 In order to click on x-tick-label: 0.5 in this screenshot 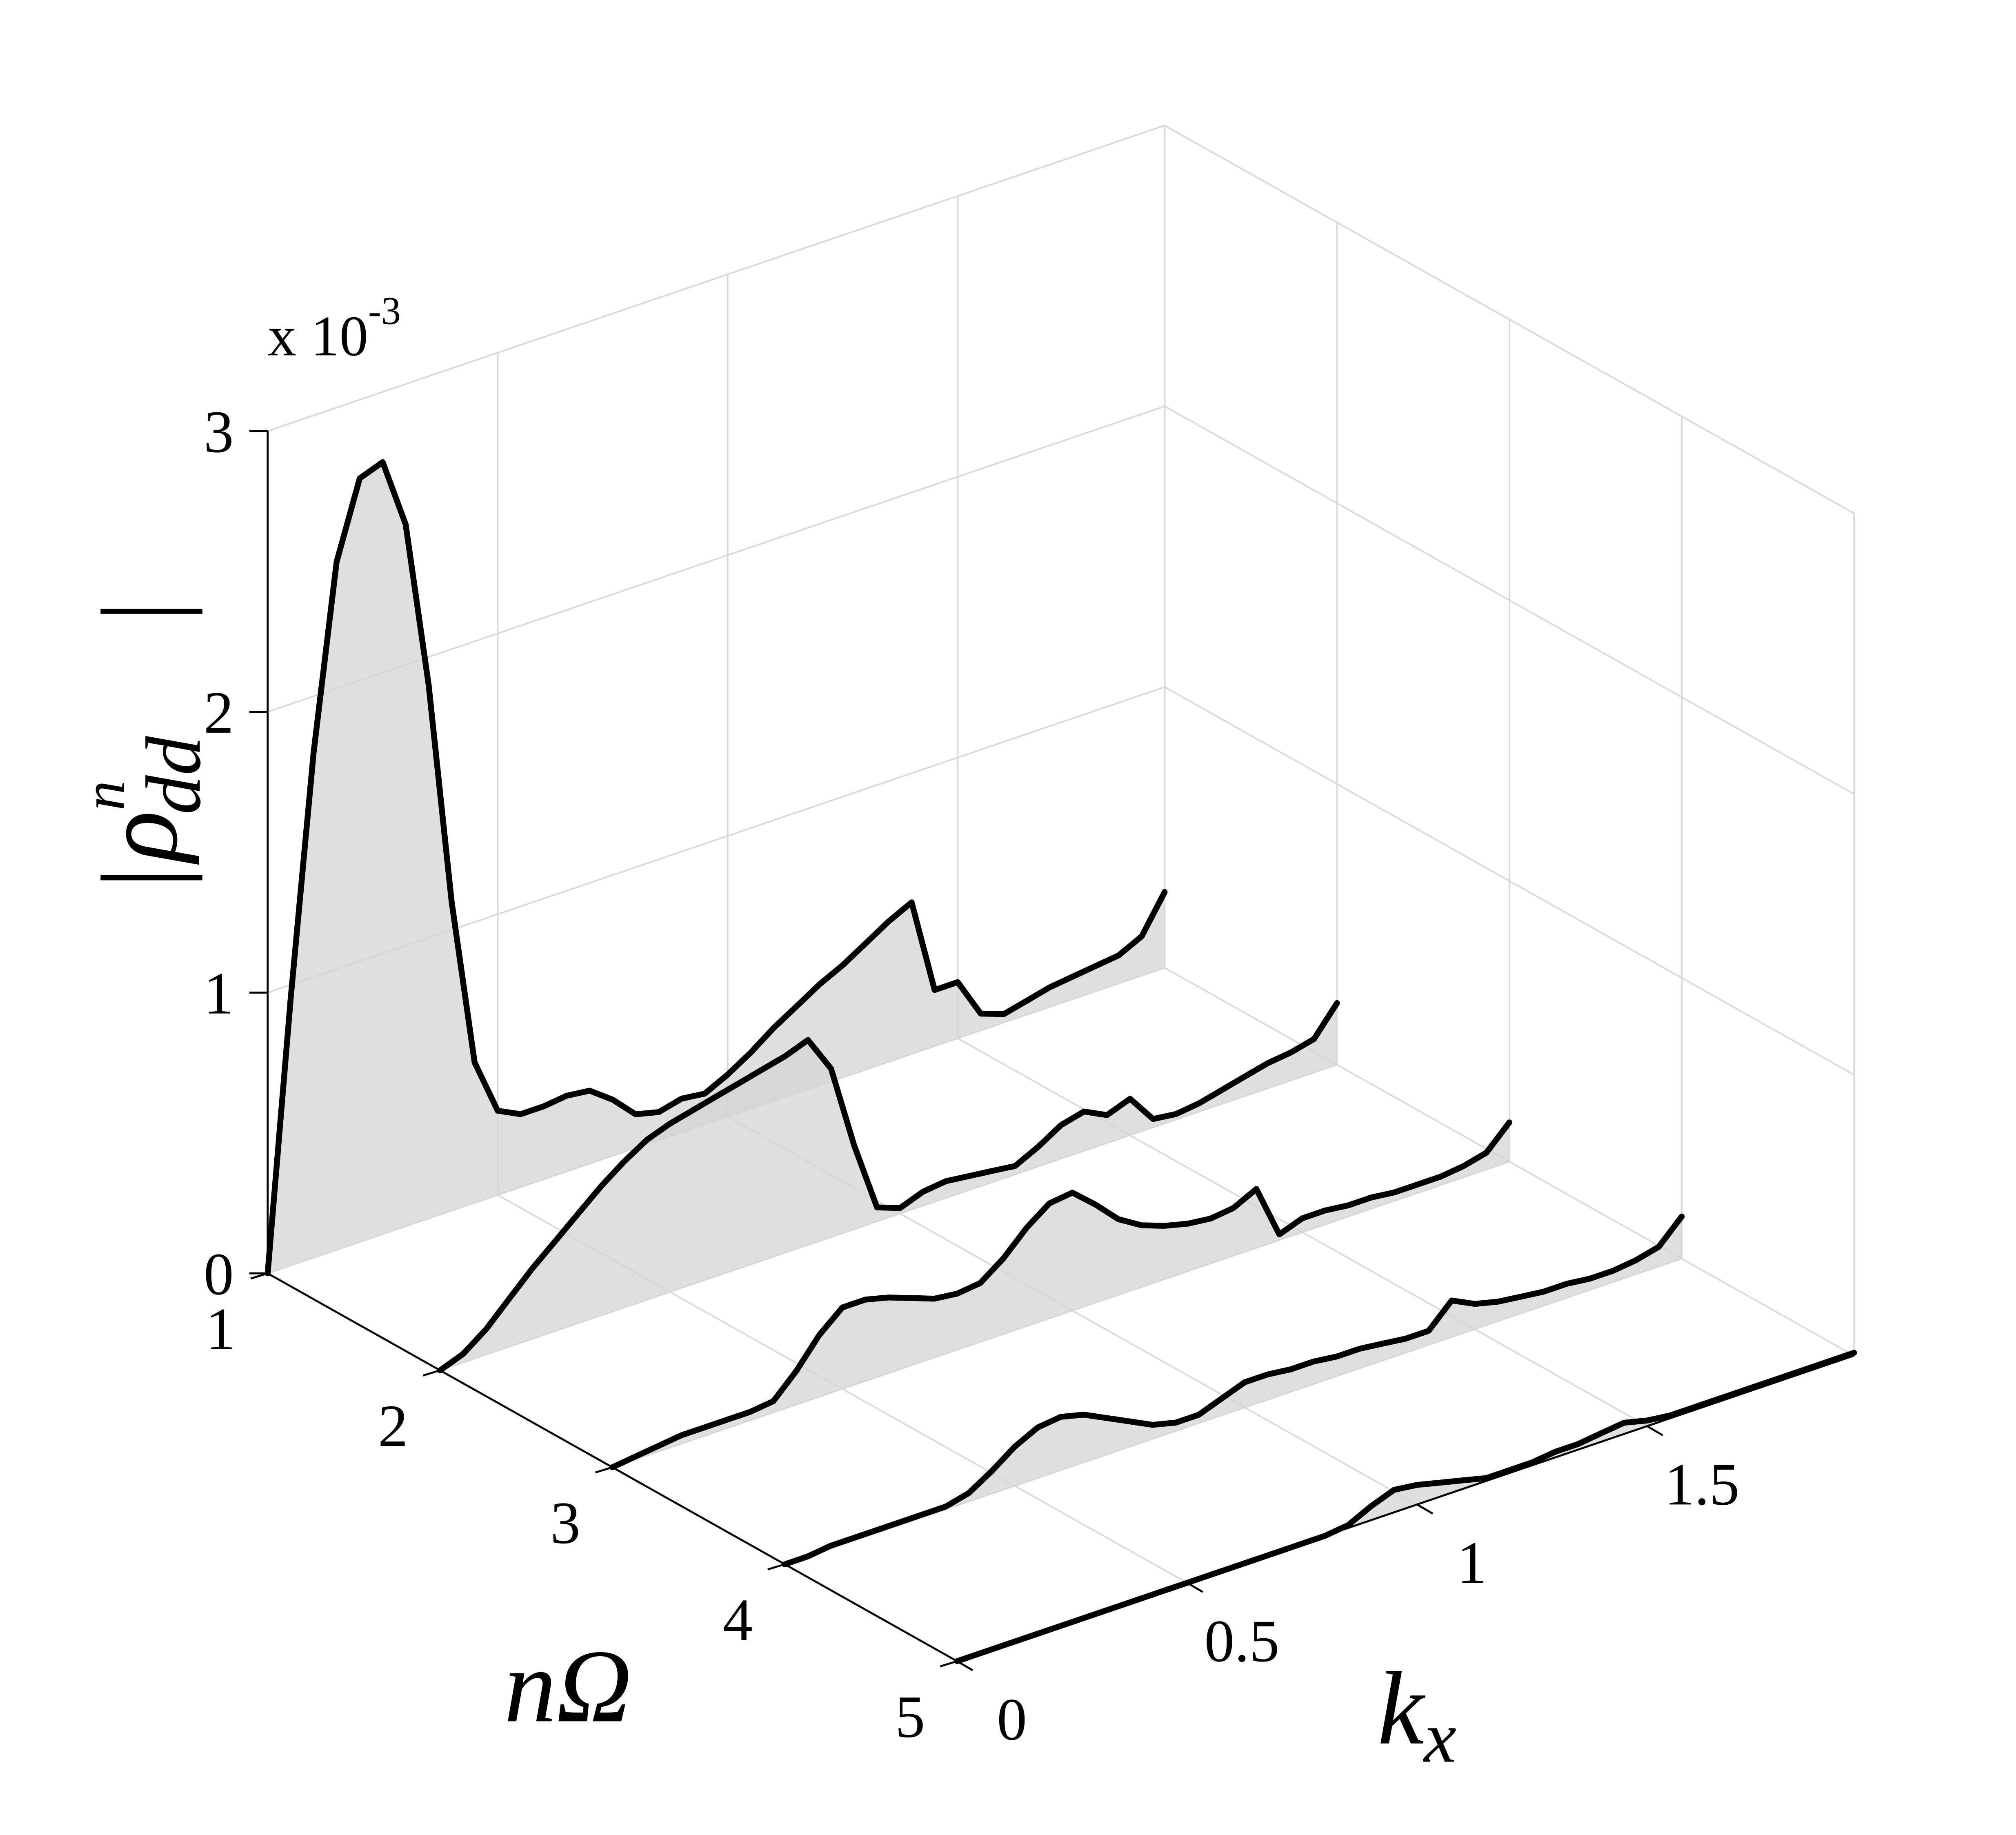, I will do `click(1242, 1641)`.